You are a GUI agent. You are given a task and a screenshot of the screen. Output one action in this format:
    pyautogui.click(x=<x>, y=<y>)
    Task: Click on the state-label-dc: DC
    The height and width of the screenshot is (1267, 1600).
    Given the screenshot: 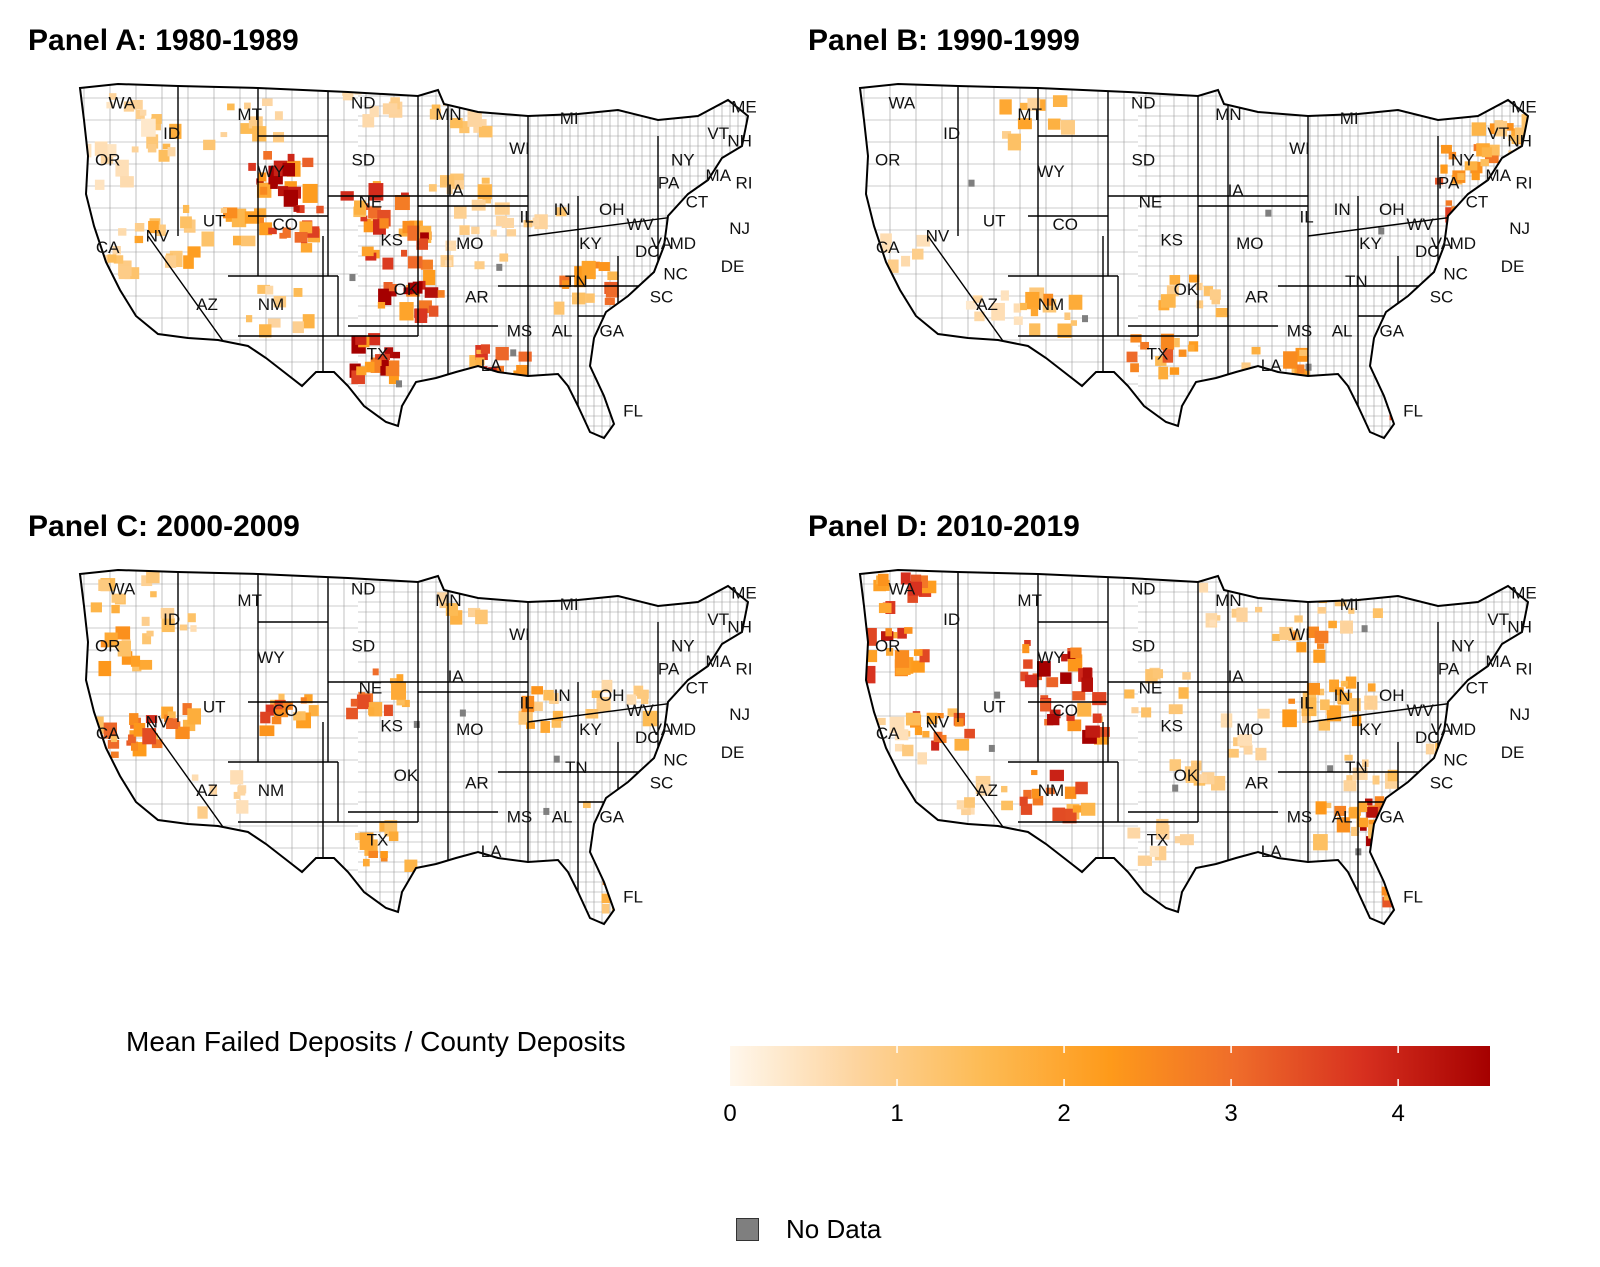 What is the action you would take?
    pyautogui.click(x=647, y=251)
    